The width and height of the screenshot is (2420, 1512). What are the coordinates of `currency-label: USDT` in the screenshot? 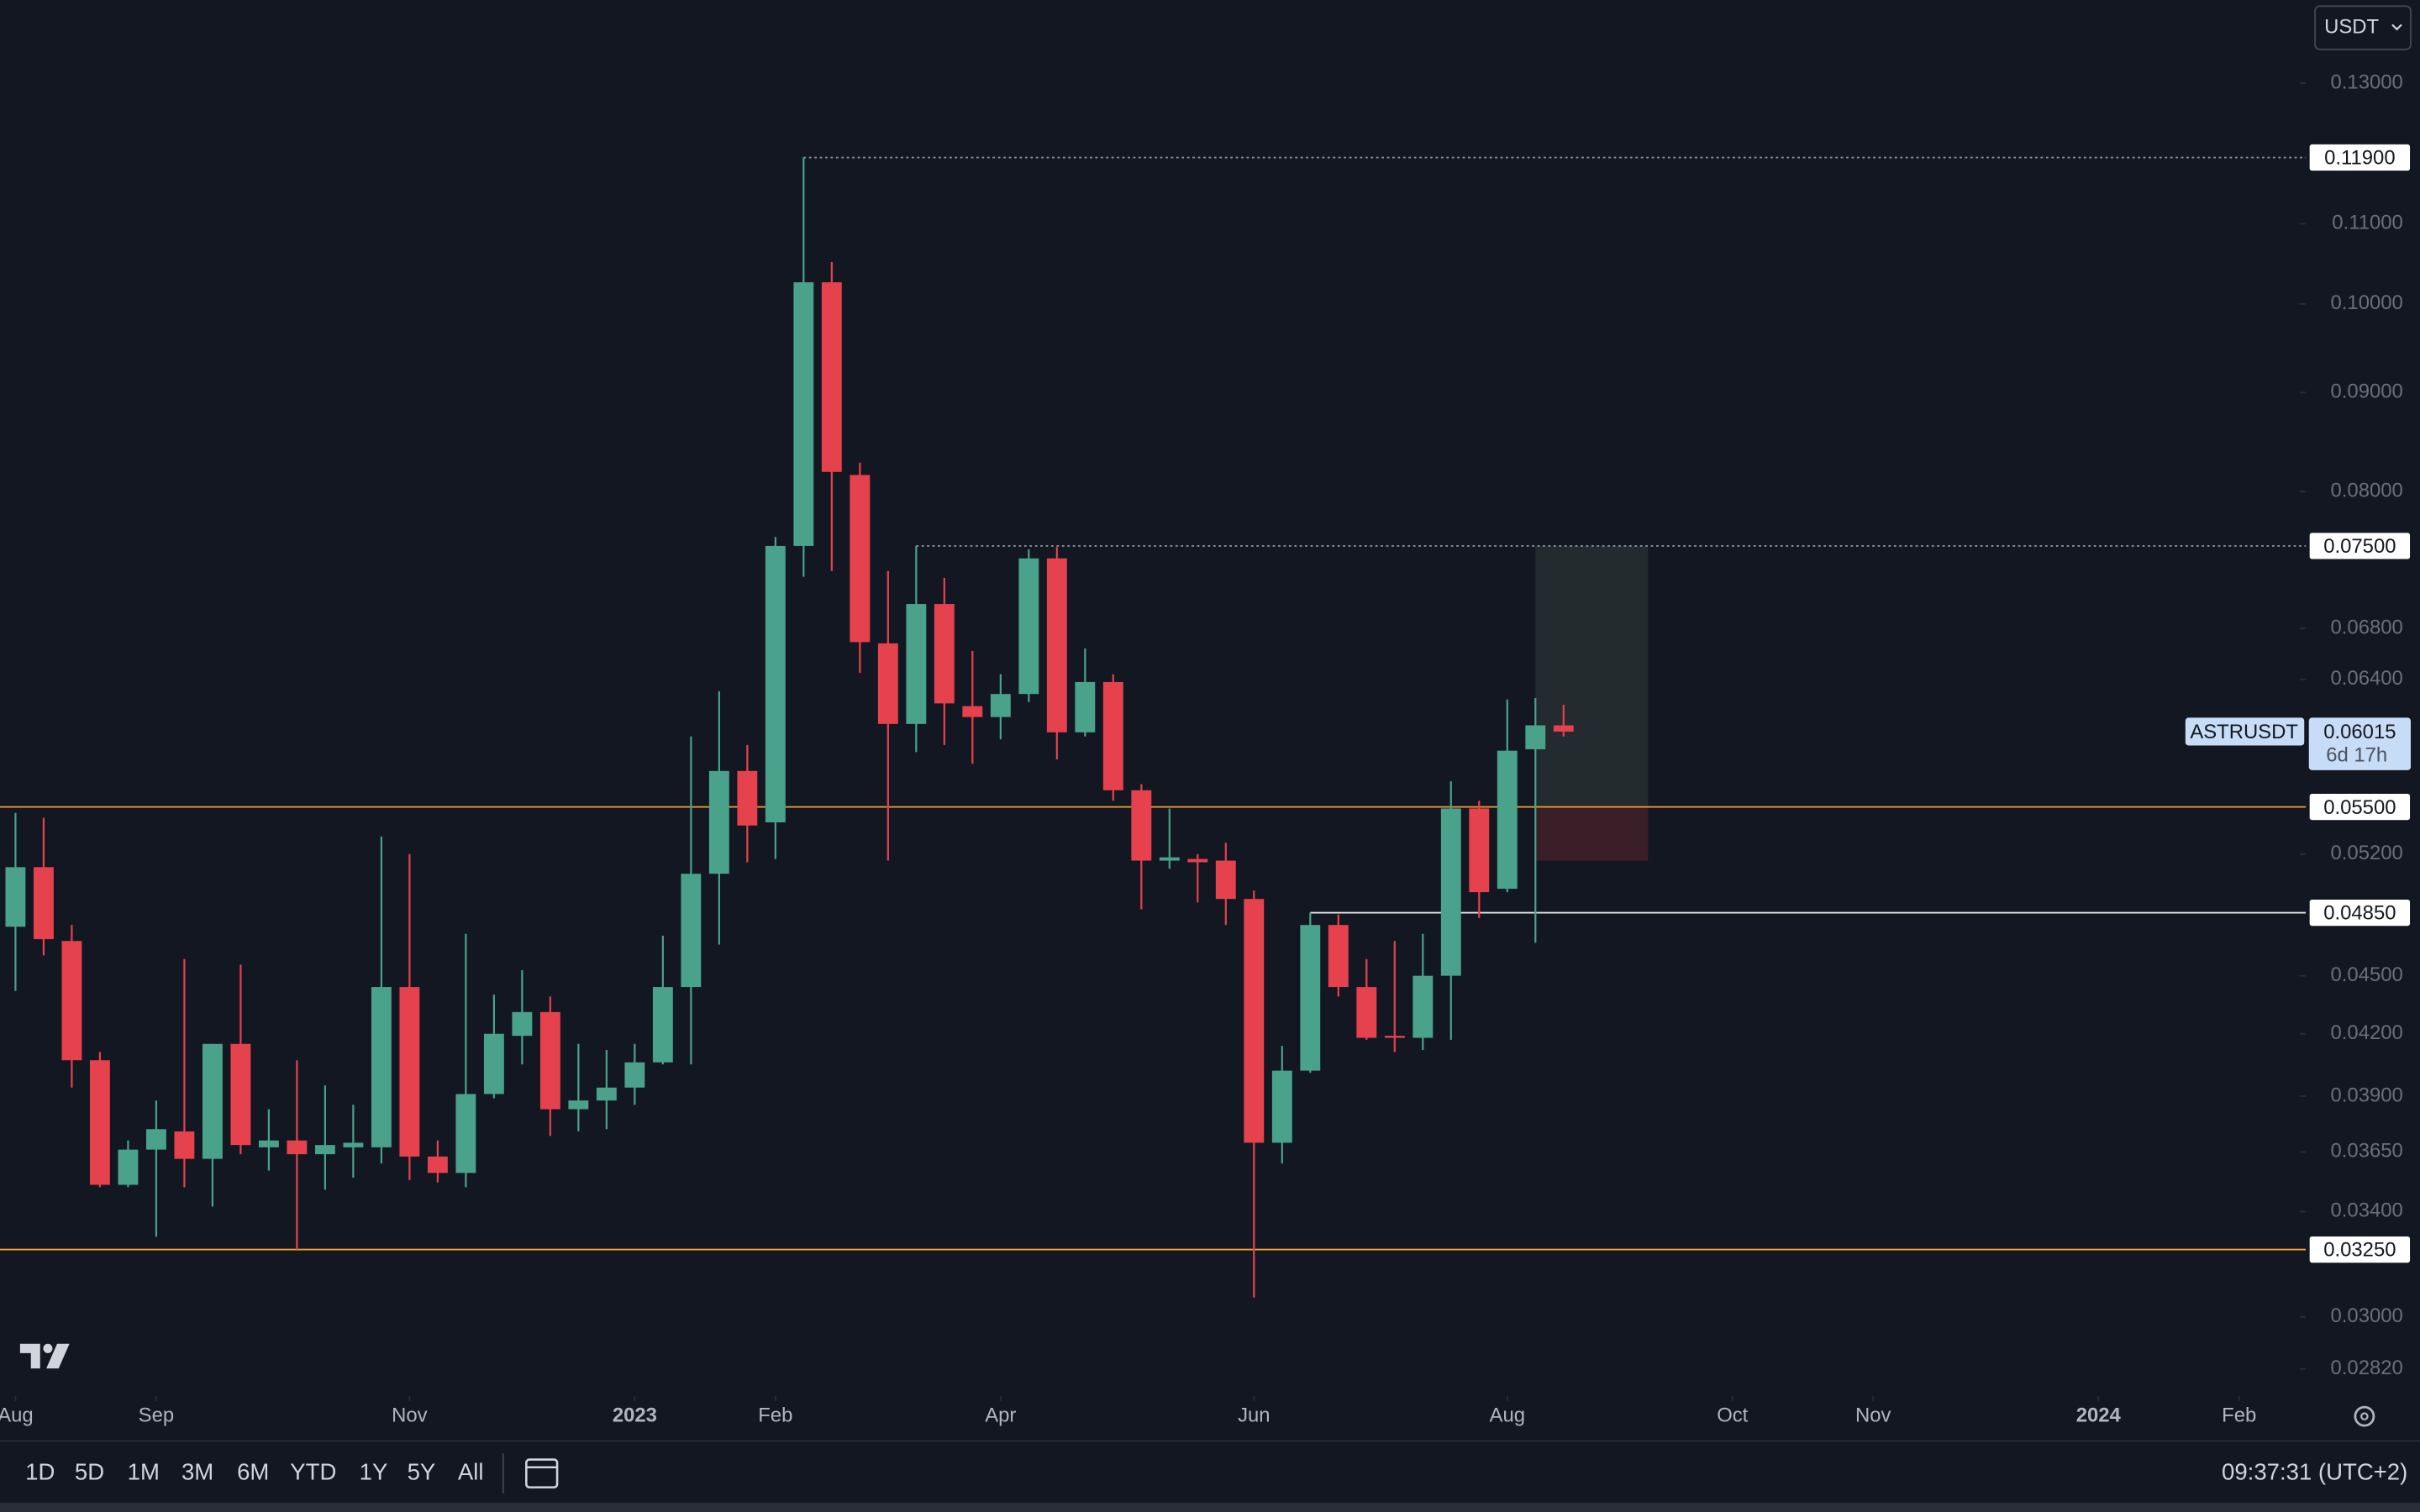 It's located at (2351, 26).